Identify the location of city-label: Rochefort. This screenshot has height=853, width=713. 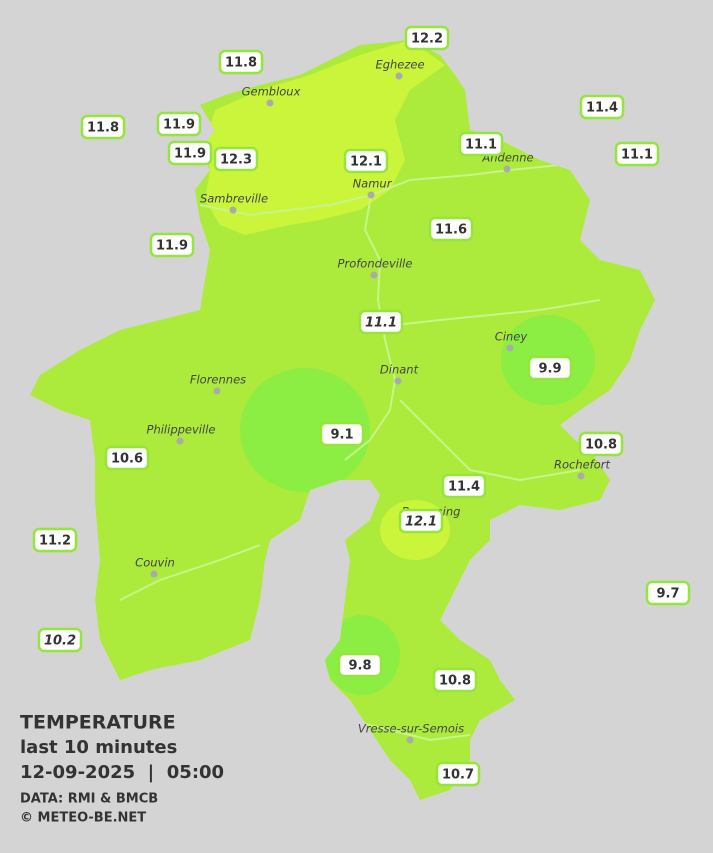
(582, 465).